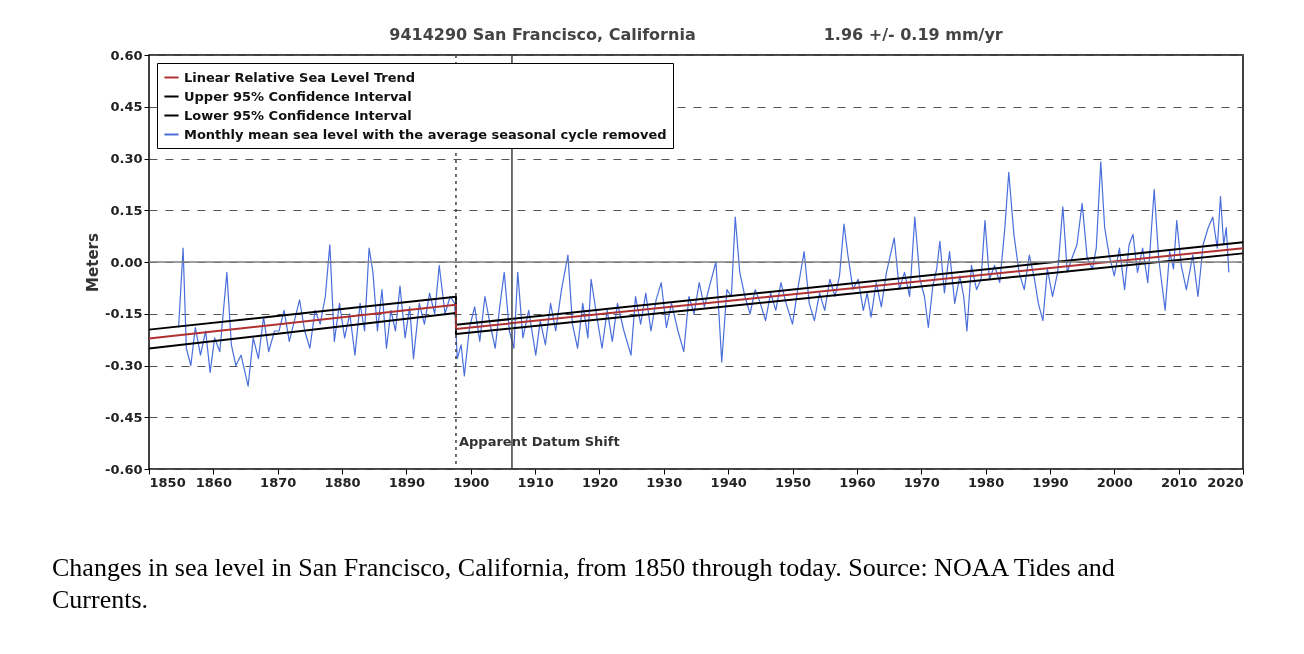  Describe the element at coordinates (298, 96) in the screenshot. I see `legend-label: Upper 95% Confidence Interval` at that location.